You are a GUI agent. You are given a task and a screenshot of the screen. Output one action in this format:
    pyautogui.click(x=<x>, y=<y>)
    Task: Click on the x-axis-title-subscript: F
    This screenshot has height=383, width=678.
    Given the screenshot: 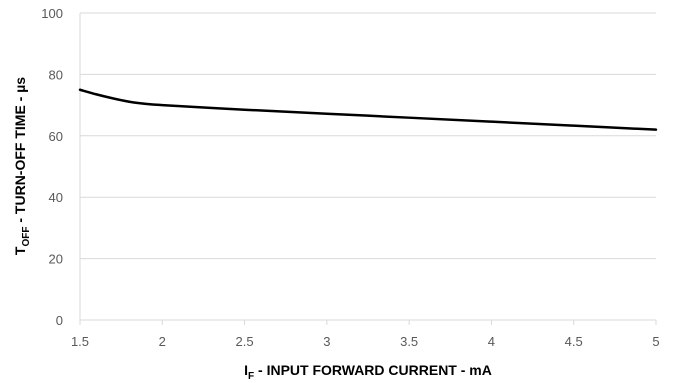 What is the action you would take?
    pyautogui.click(x=251, y=376)
    